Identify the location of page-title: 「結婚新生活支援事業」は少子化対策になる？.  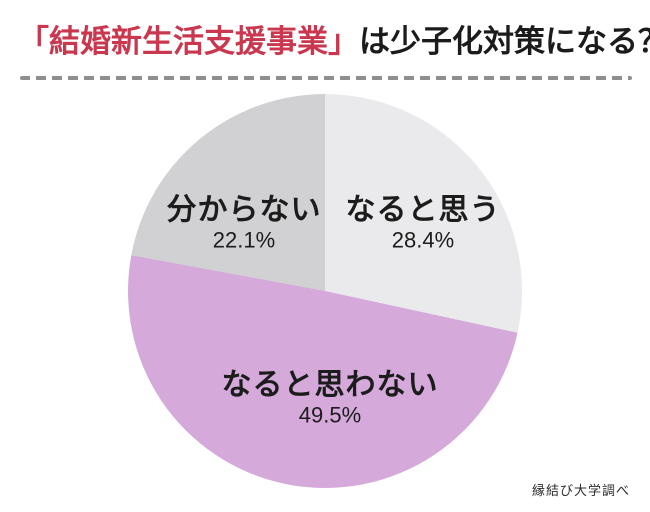
(334, 42).